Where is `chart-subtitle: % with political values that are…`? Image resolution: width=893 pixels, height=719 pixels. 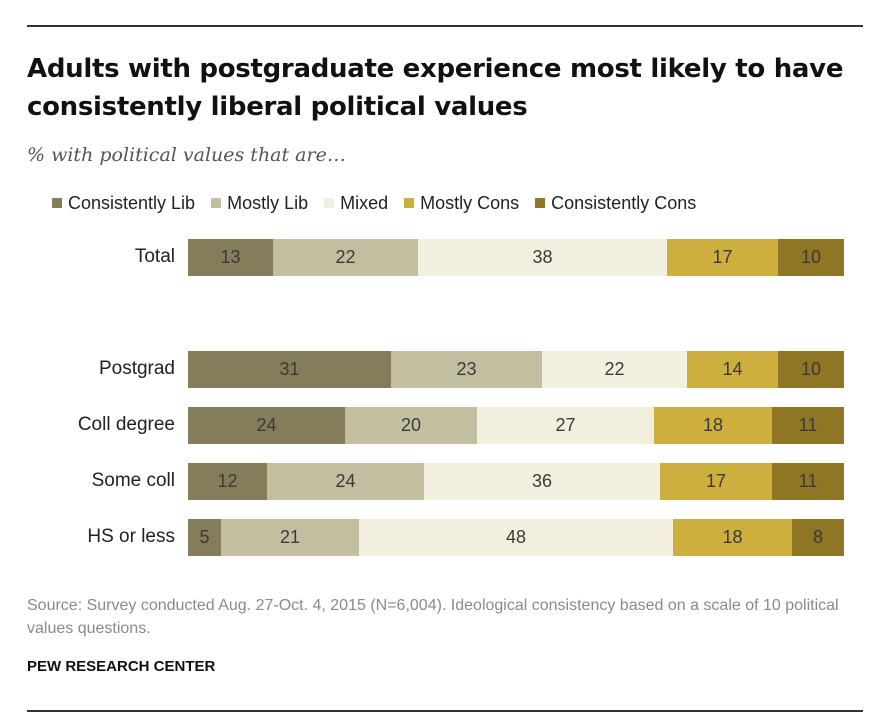
chart-subtitle: % with political values that are… is located at coordinates (186, 155).